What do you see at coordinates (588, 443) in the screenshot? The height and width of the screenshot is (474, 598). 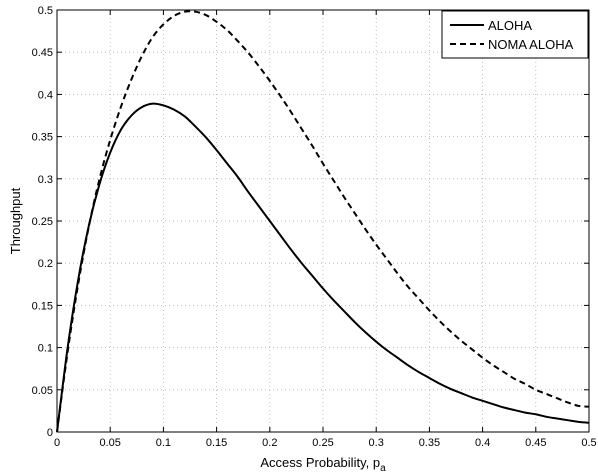 I see `x-tick-label: 0.5` at bounding box center [588, 443].